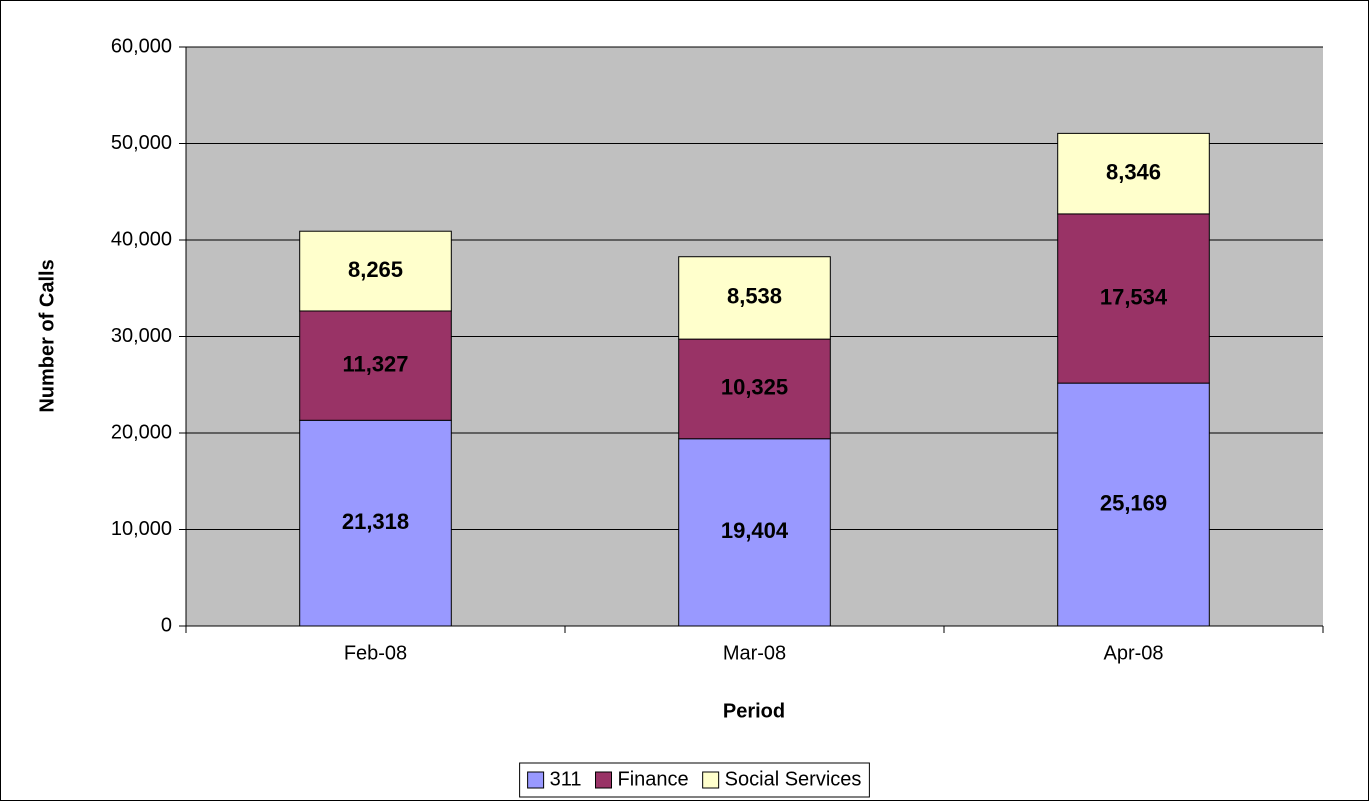  Describe the element at coordinates (166, 625) in the screenshot. I see `y-tick-label: 0` at that location.